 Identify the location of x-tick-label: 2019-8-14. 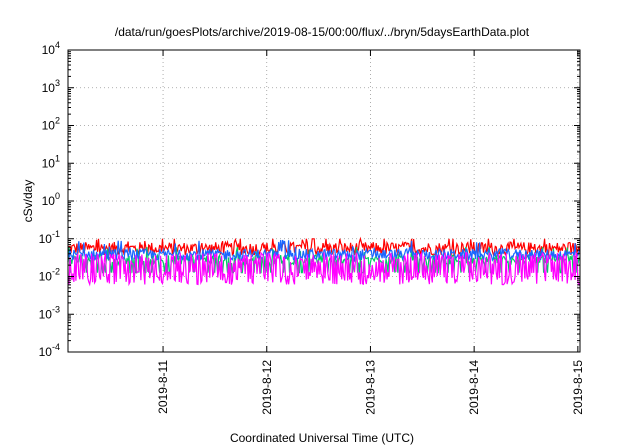
(474, 387).